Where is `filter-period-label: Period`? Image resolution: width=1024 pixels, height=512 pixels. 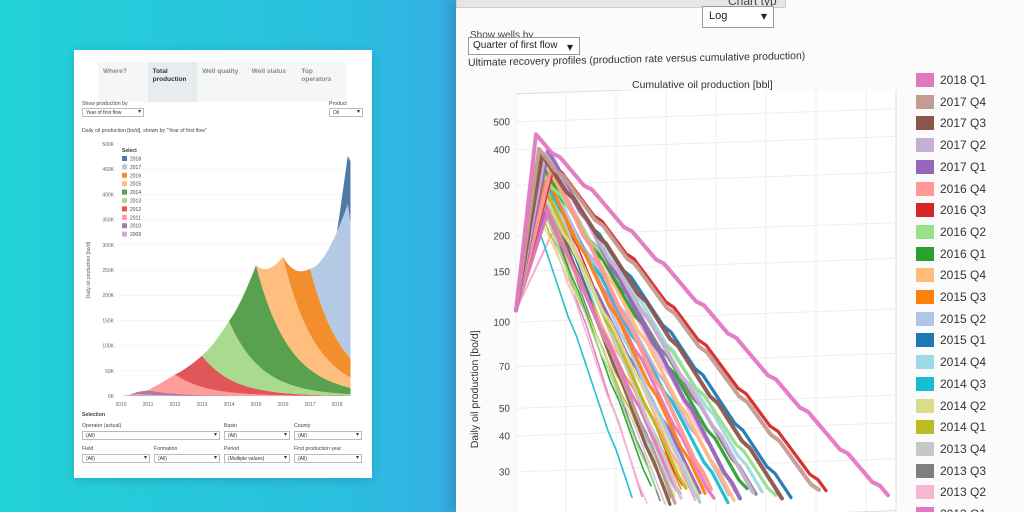
filter-period-label: Period is located at coordinates (231, 449).